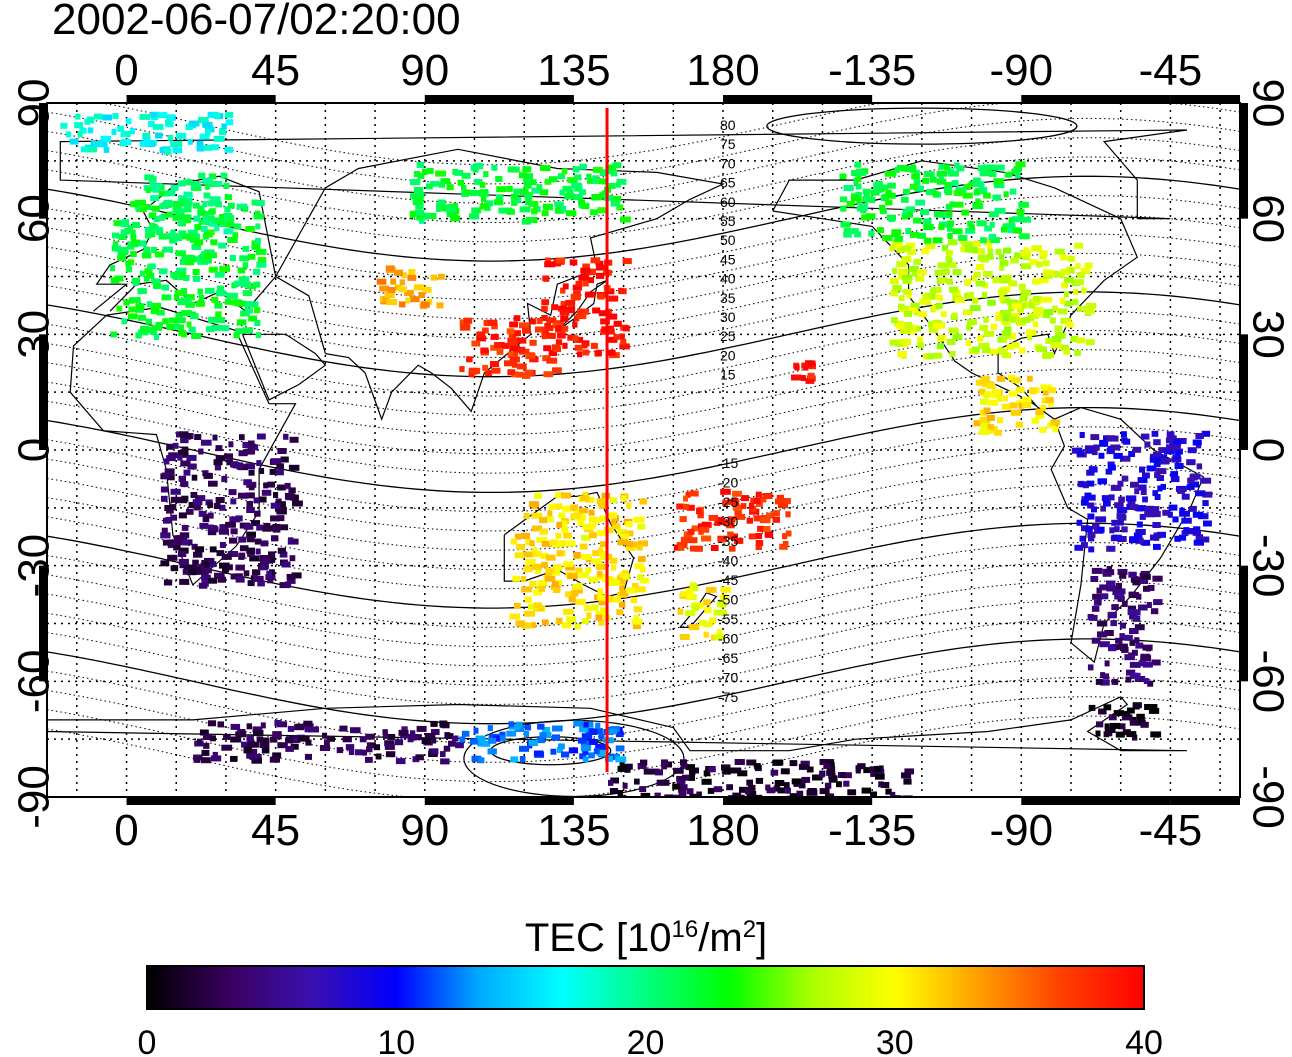 This screenshot has width=1292, height=1057. What do you see at coordinates (43, 623) in the screenshot?
I see `left-axis-bar` at bounding box center [43, 623].